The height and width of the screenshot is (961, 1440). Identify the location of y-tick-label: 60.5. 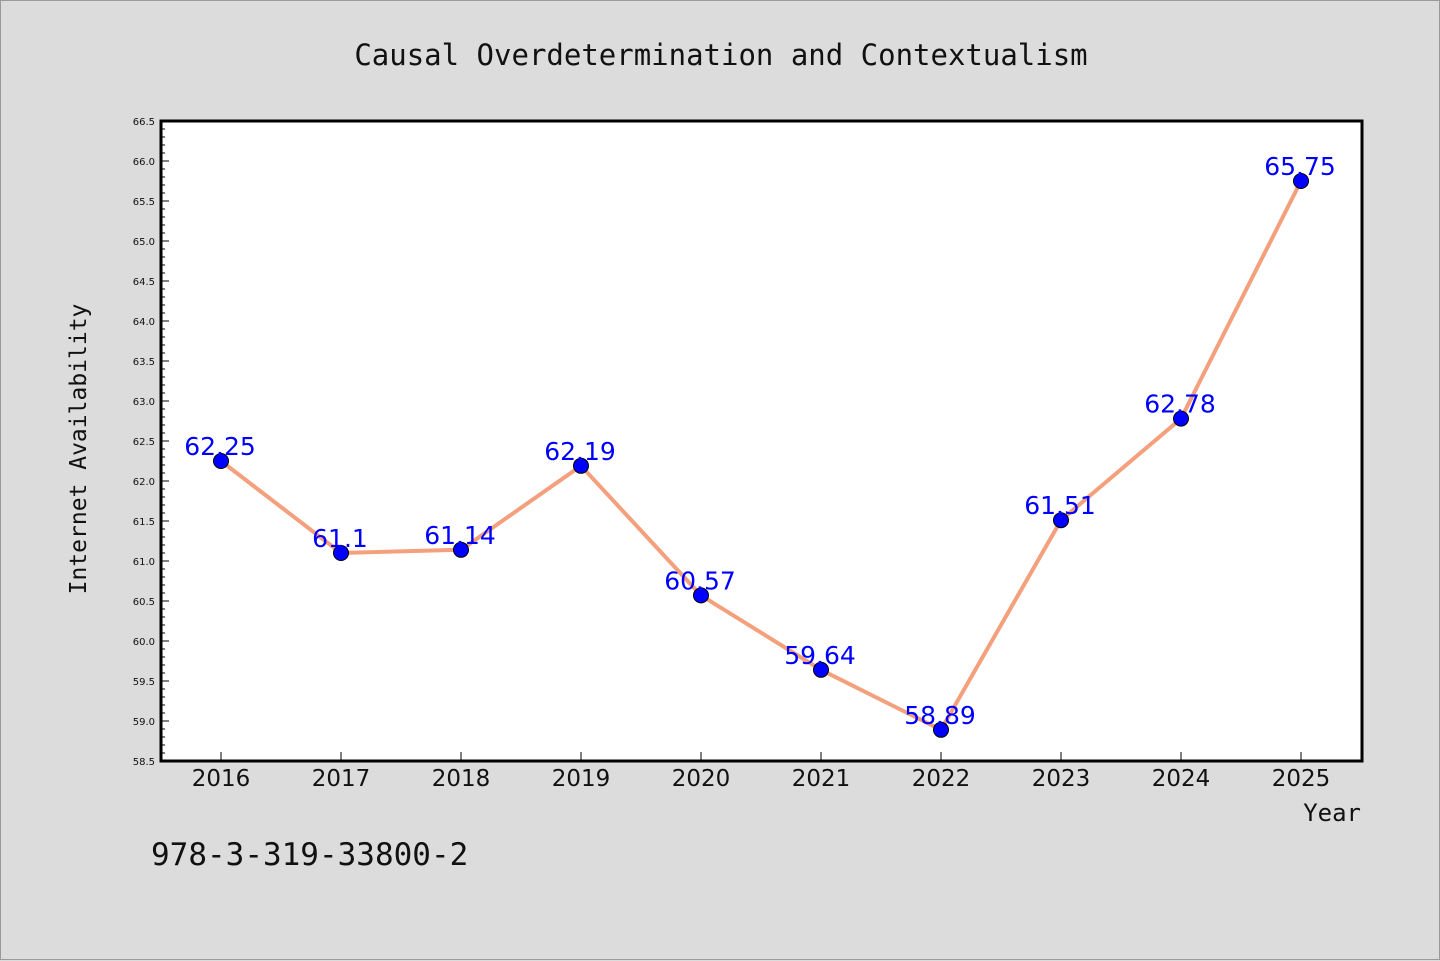
(144, 602).